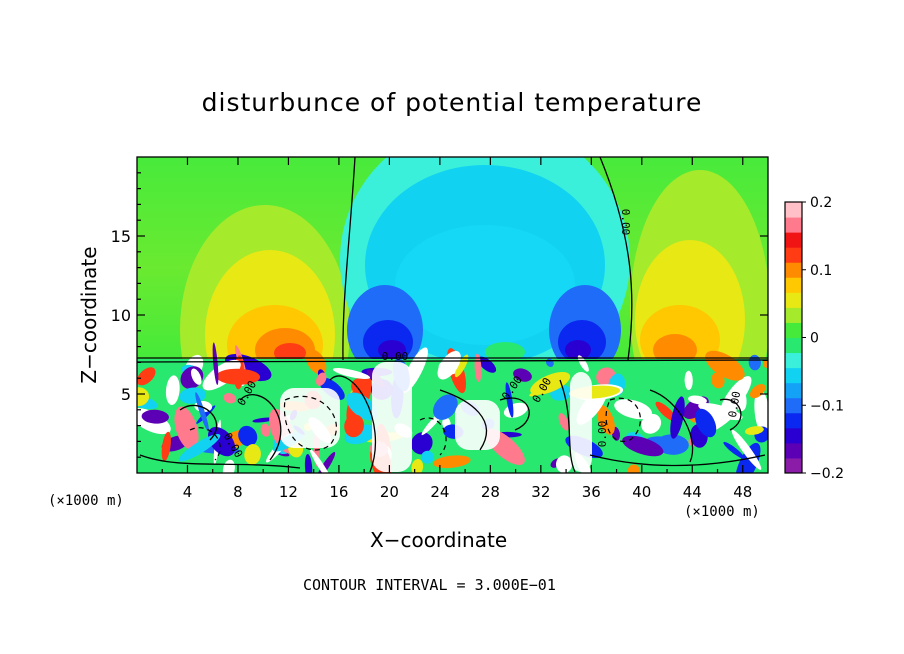 This screenshot has height=654, width=904. Describe the element at coordinates (415, 428) in the screenshot. I see `contour-lines-dashed` at that location.